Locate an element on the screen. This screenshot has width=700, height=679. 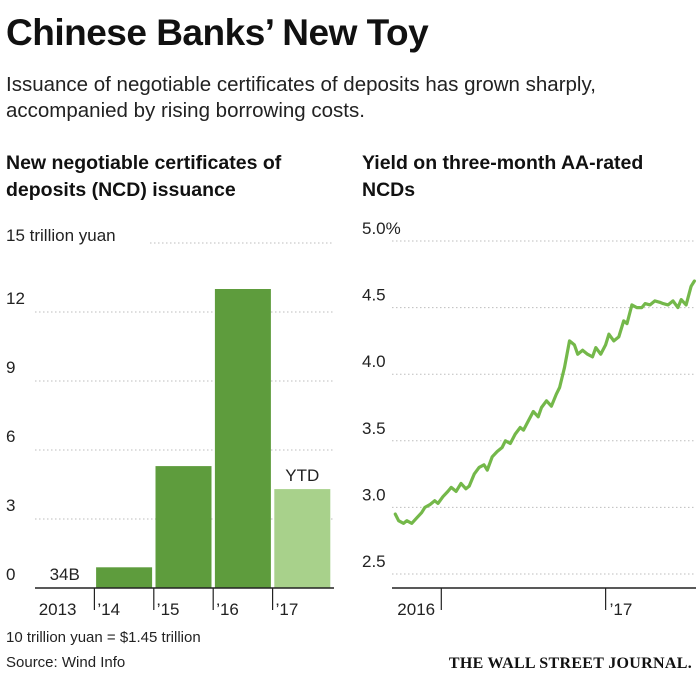
bar-xtick-label: ’17 is located at coordinates (287, 609).